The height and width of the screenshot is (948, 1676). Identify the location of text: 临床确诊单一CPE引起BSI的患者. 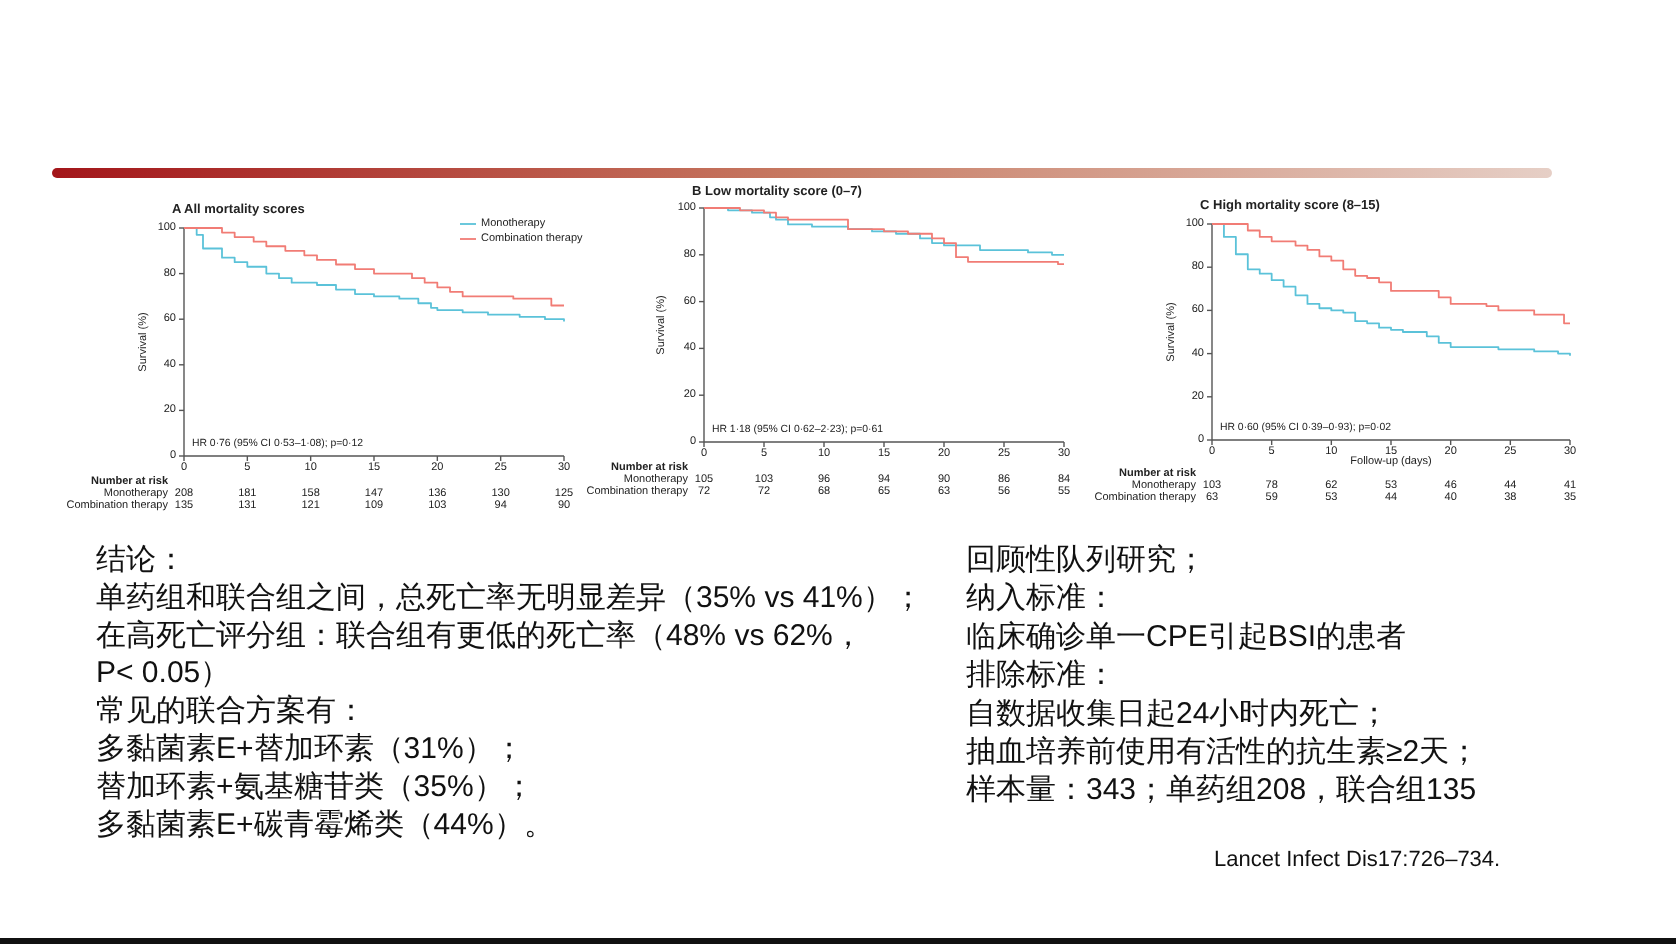
(1186, 636).